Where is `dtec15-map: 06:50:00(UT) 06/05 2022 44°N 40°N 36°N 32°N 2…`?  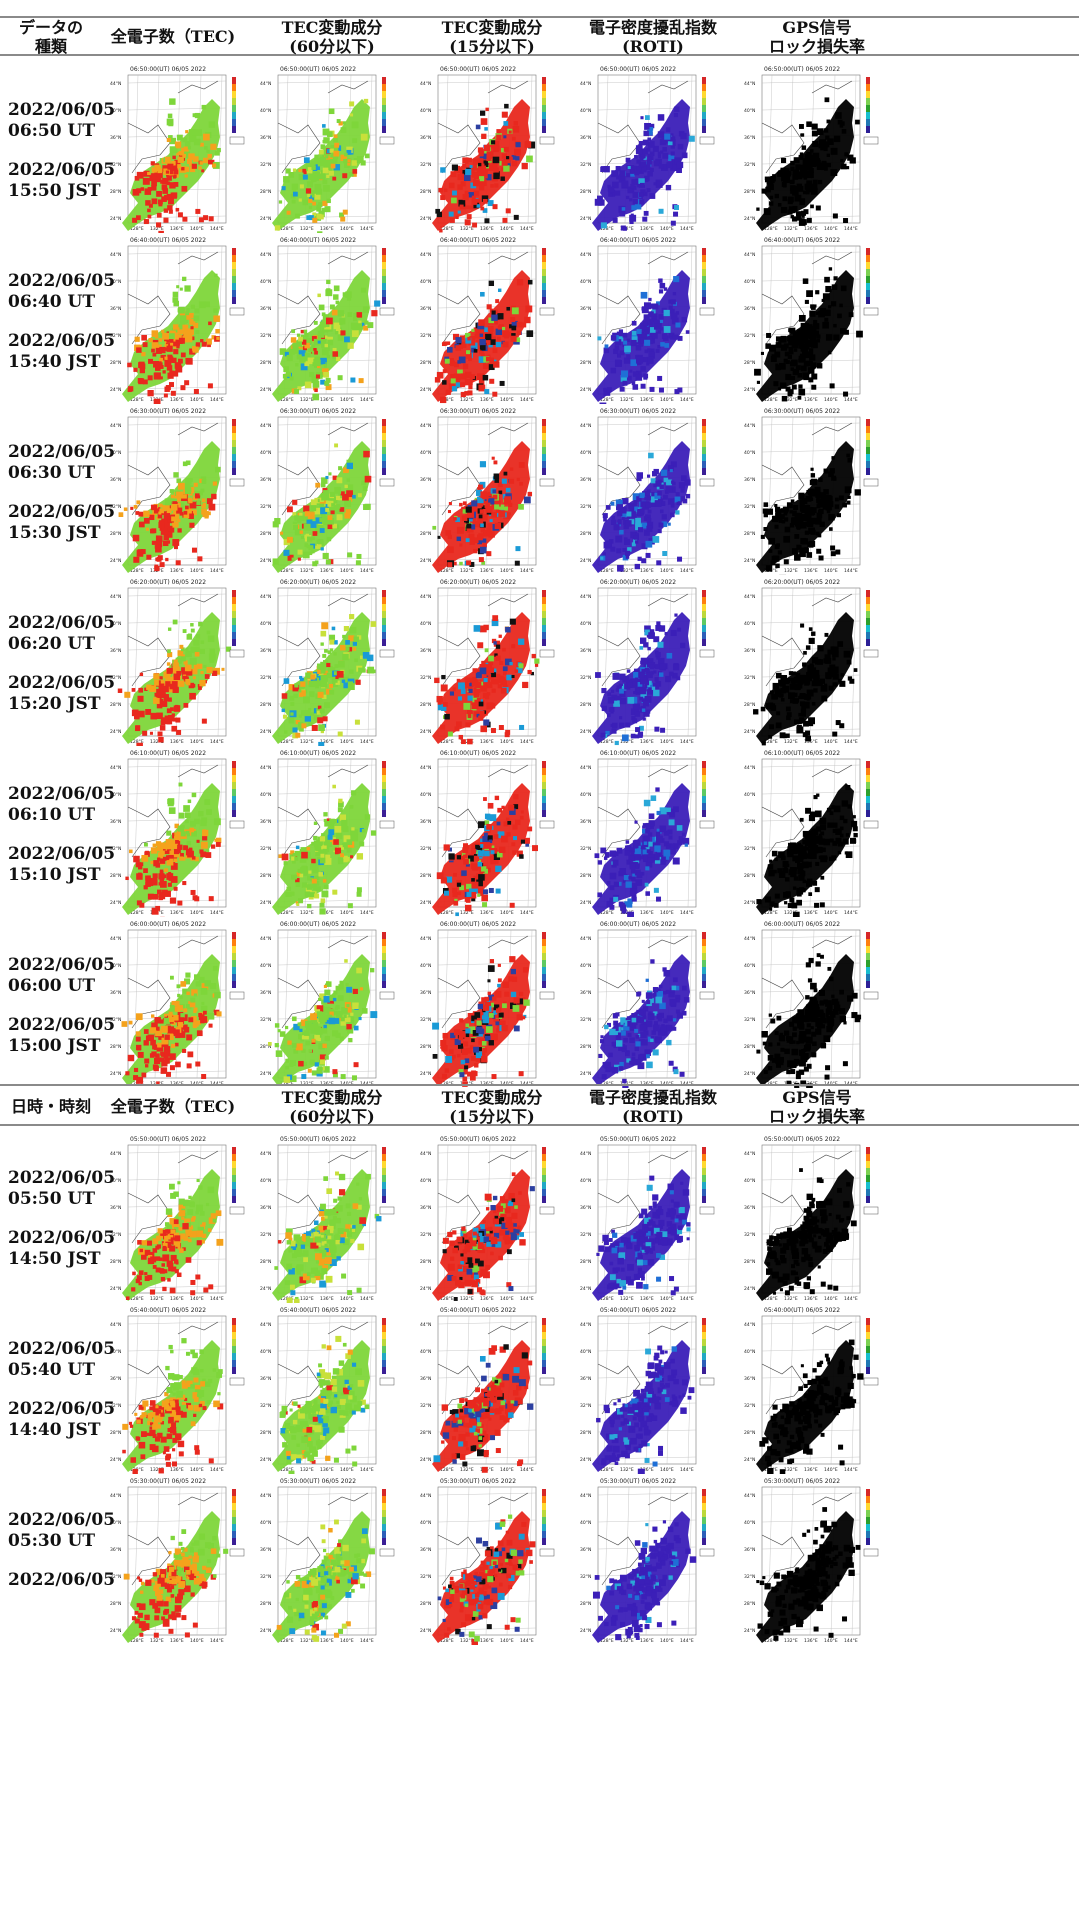 dtec15-map: 06:50:00(UT) 06/05 2022 44°N 40°N 36°N 32°N 2… is located at coordinates (487, 148).